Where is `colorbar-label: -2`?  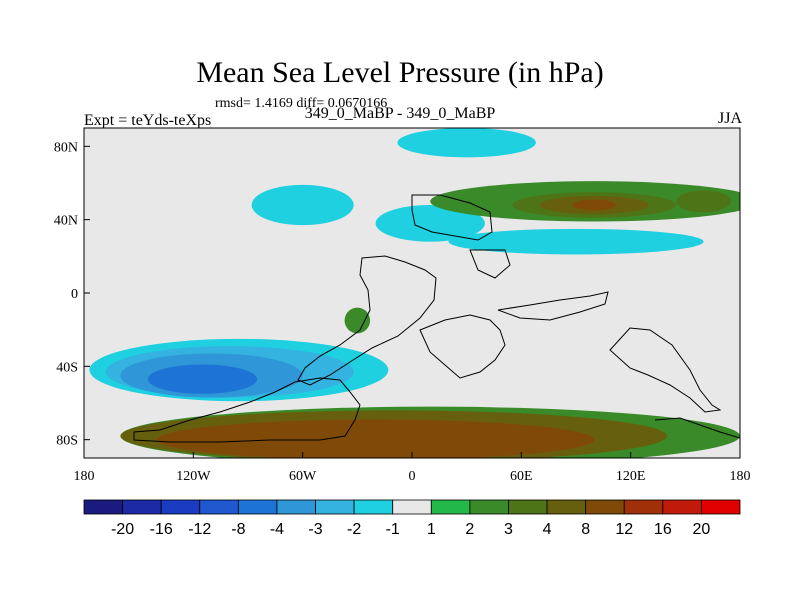 colorbar-label: -2 is located at coordinates (354, 529).